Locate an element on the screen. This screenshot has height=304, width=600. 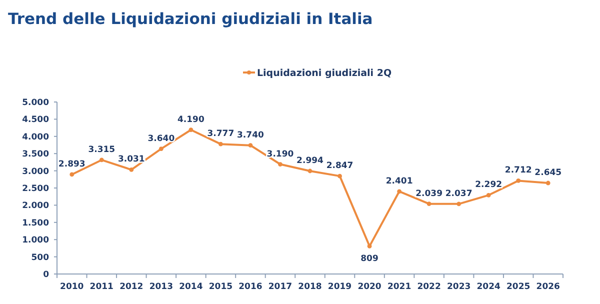
x-tick-label: 2020 is located at coordinates (370, 287).